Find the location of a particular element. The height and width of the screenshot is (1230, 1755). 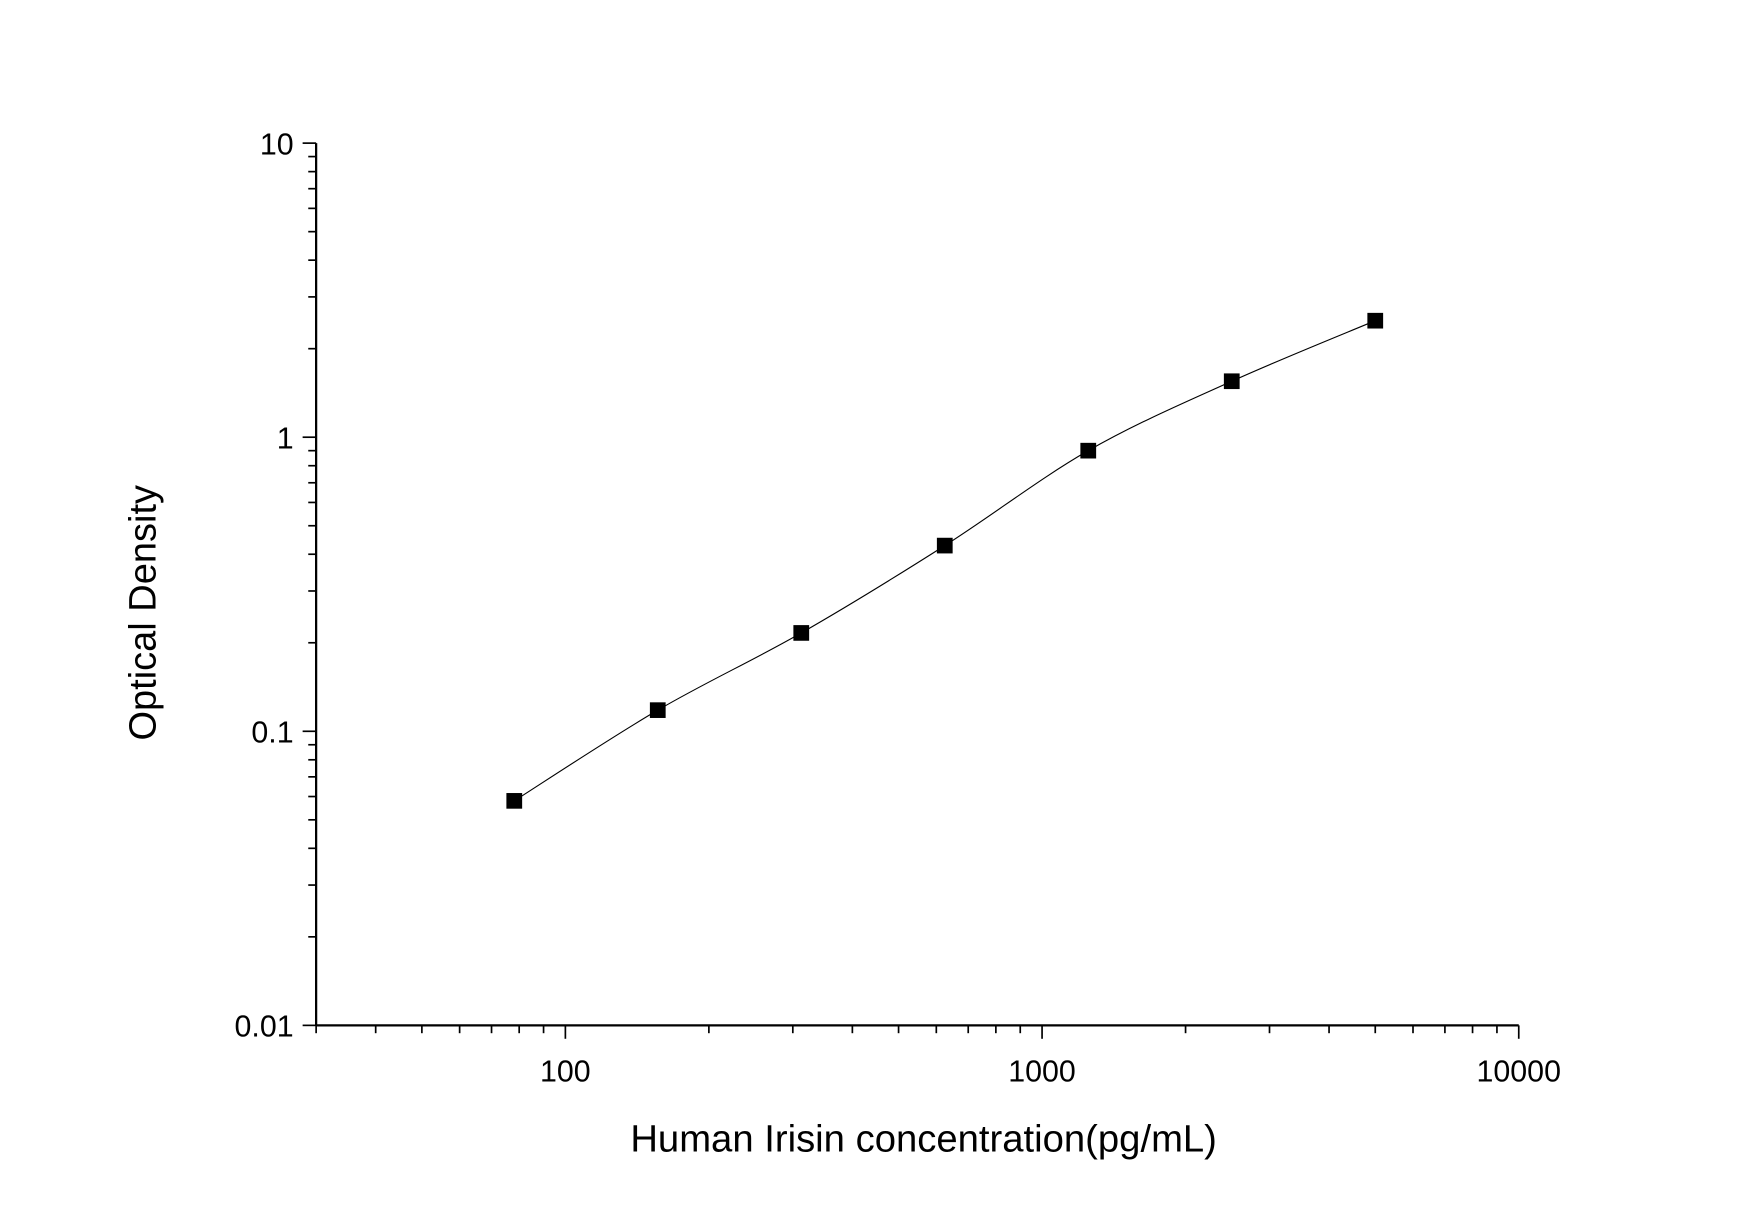

x-tick-label: 1000 is located at coordinates (1042, 1071).